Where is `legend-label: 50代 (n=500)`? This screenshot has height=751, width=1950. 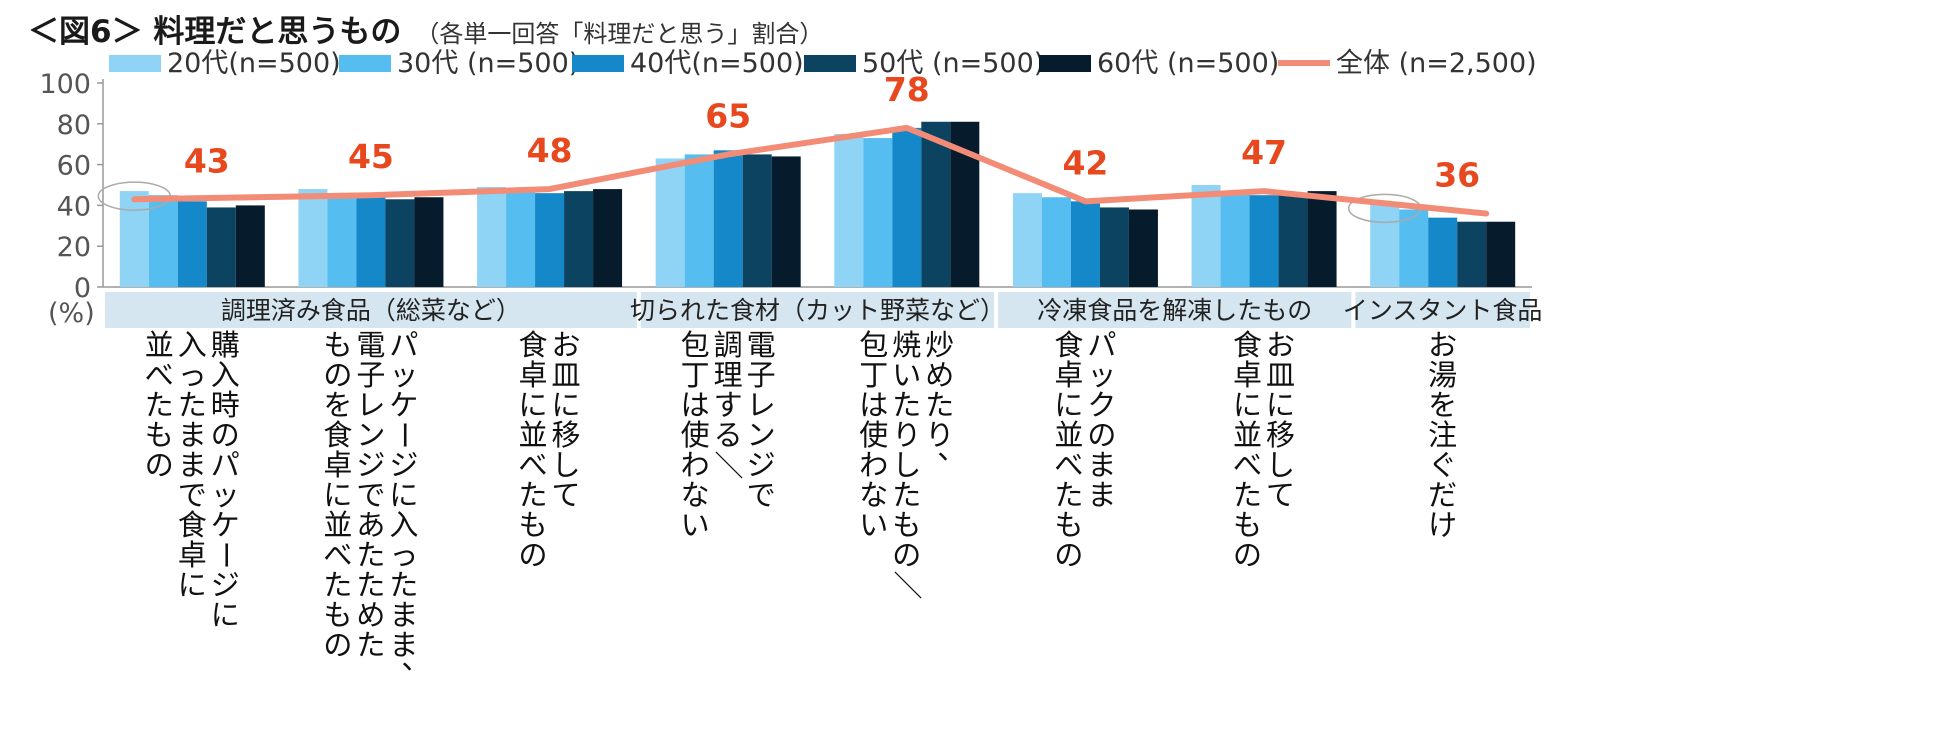 legend-label: 50代 (n=500) is located at coordinates (953, 63).